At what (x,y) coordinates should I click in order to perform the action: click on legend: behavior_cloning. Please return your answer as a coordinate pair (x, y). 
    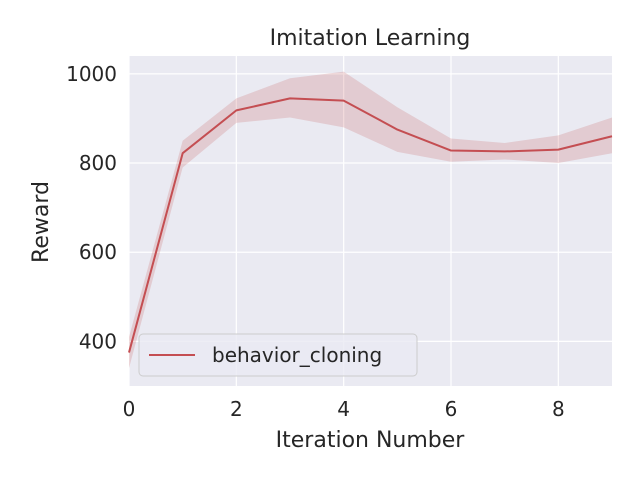
    Looking at the image, I should click on (278, 355).